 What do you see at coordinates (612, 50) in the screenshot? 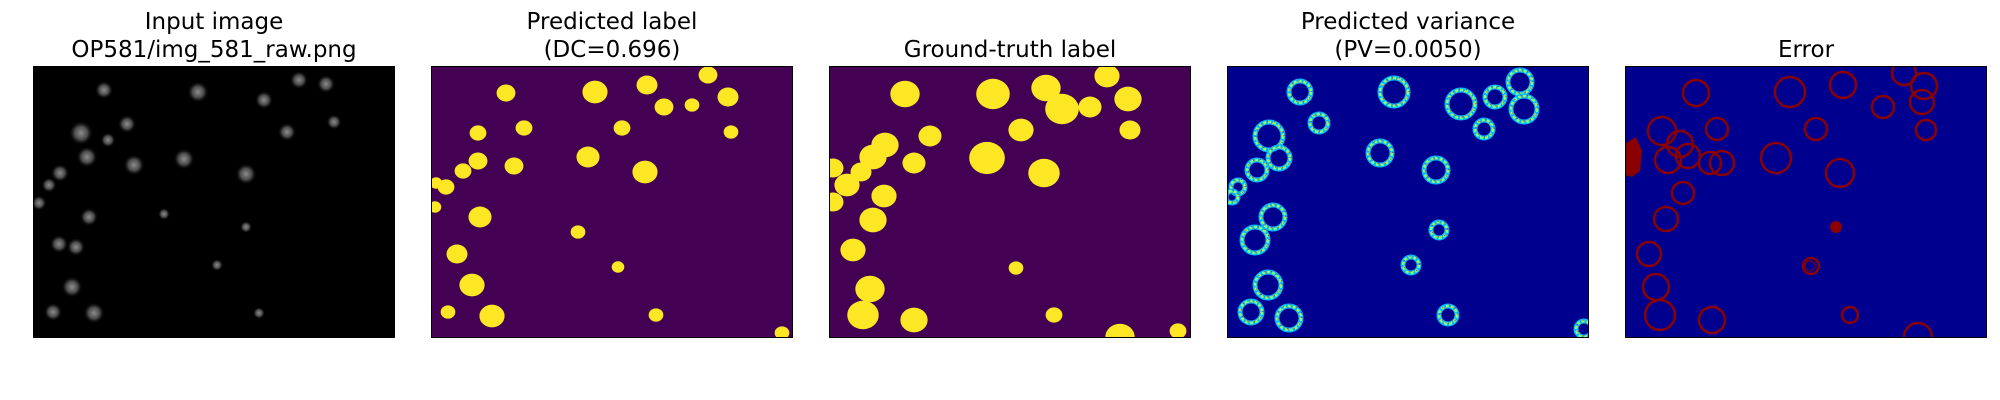
I see `panel-subtitle: (DC=0.696)` at bounding box center [612, 50].